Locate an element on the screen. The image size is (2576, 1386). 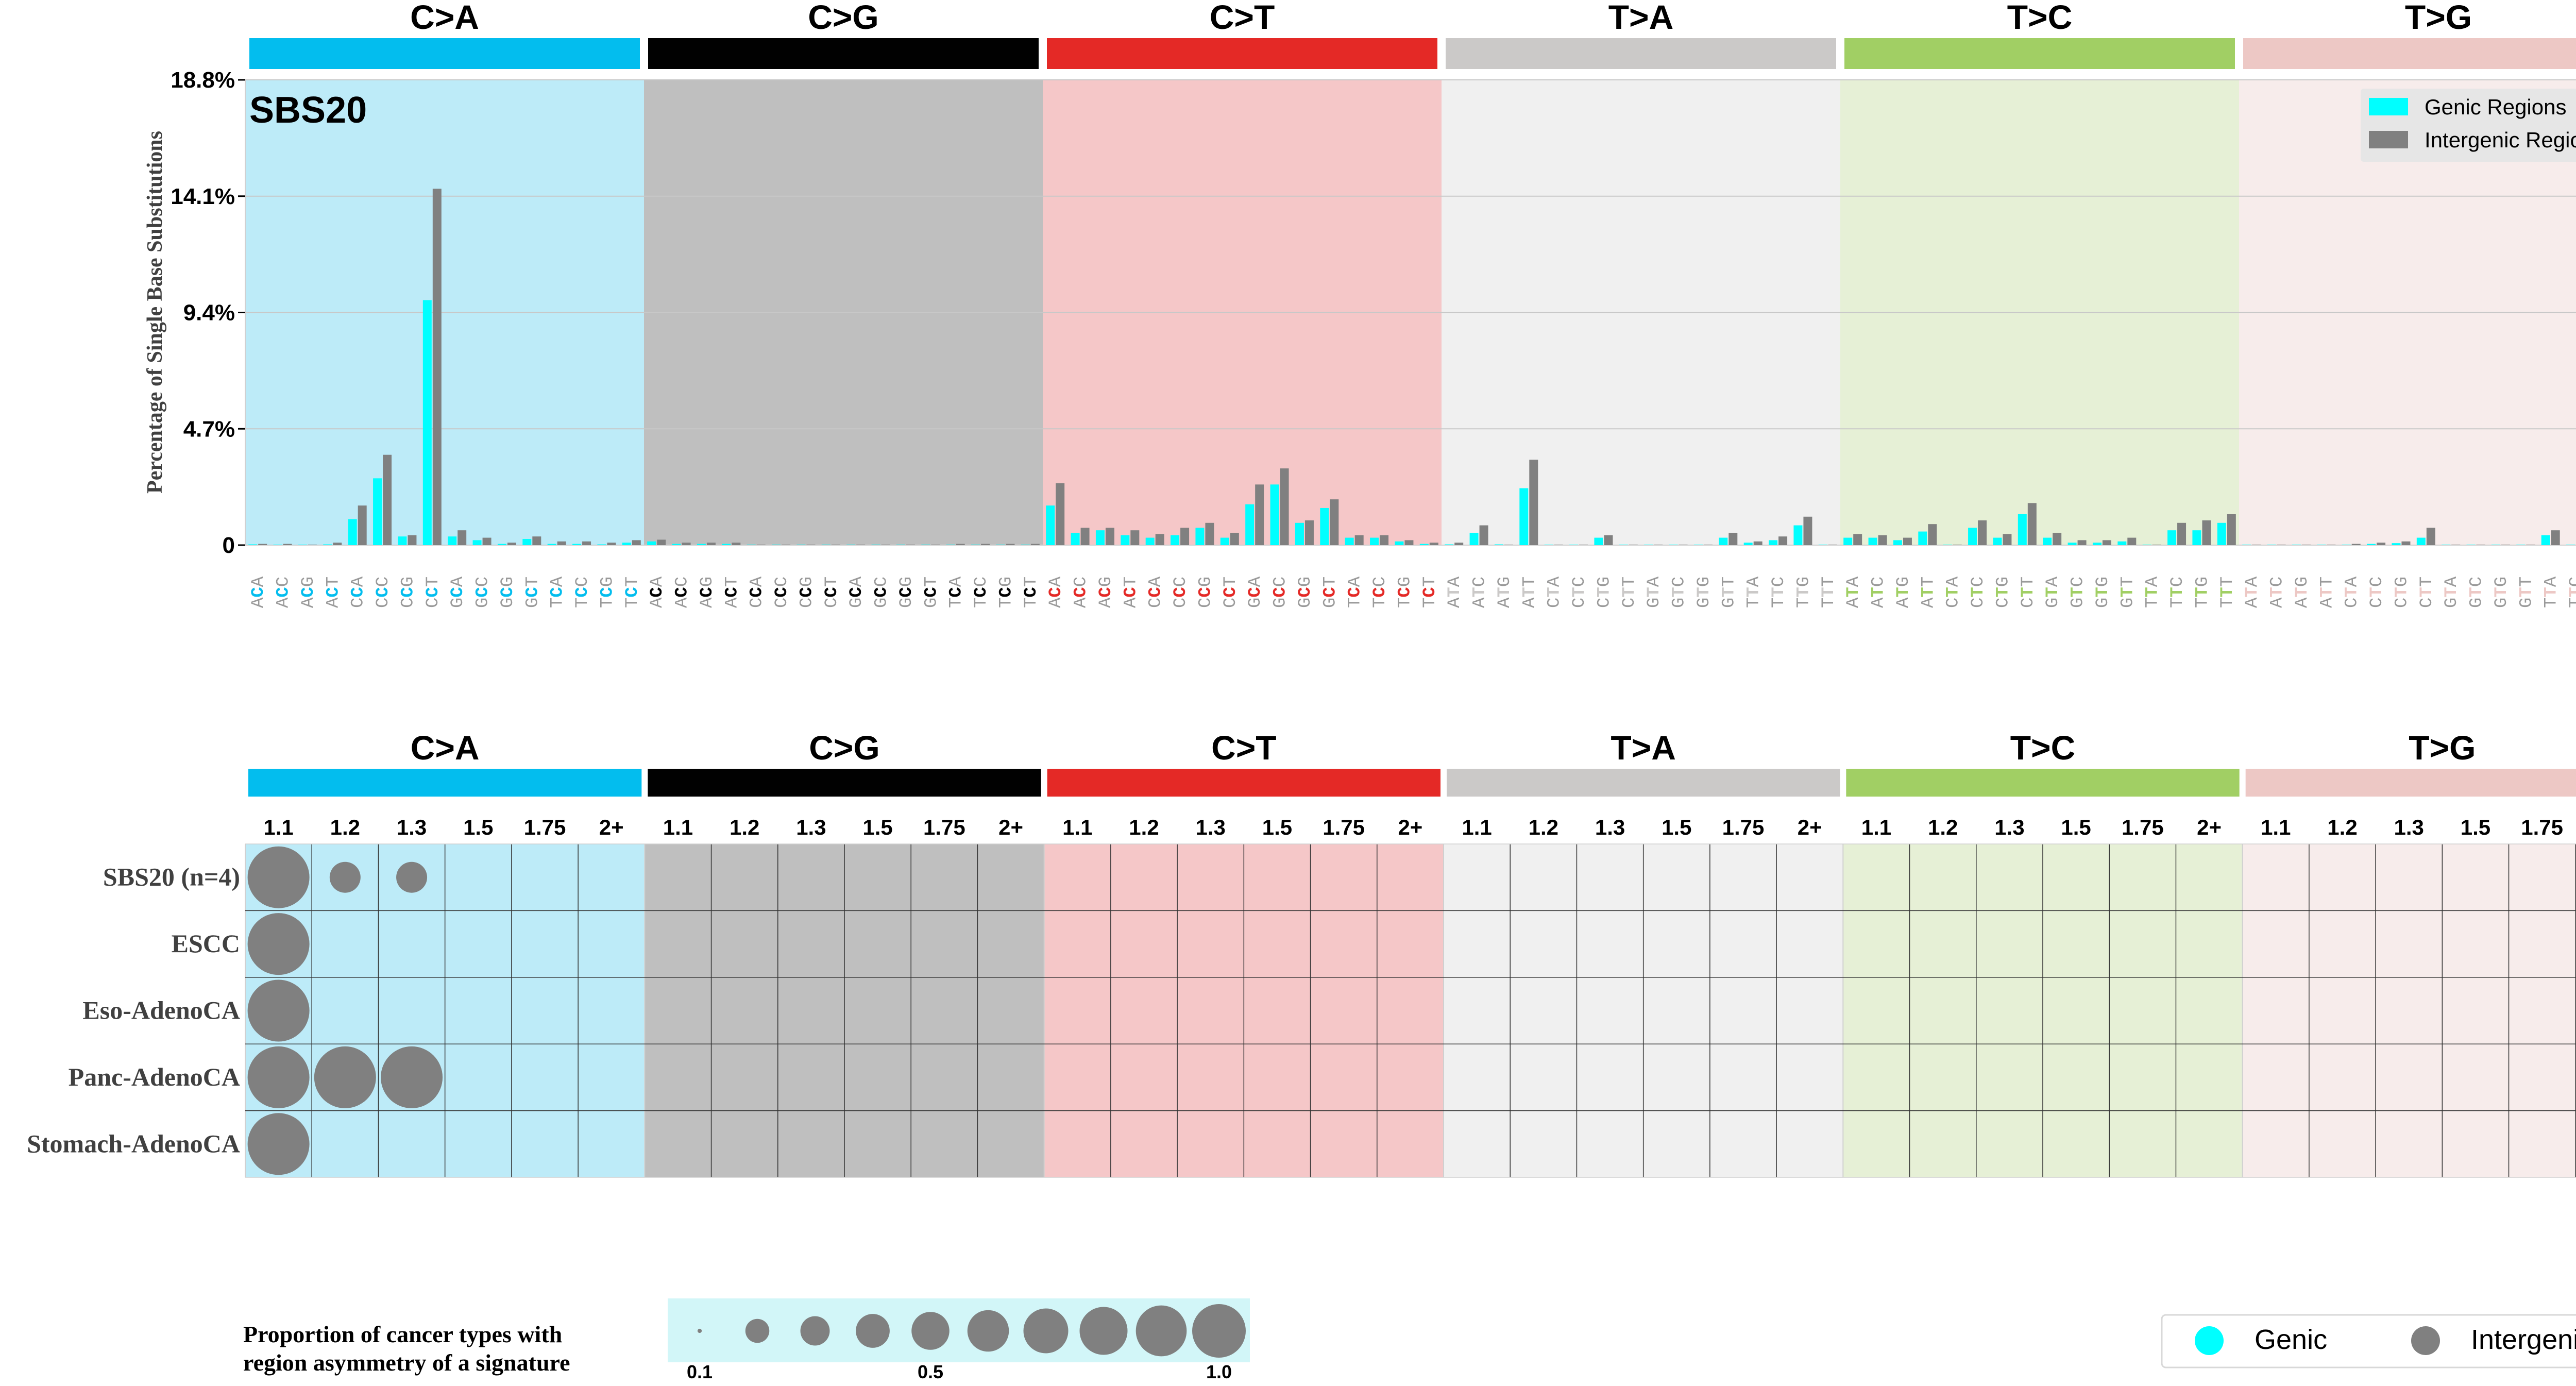
x-tick-label: ACG is located at coordinates (308, 592).